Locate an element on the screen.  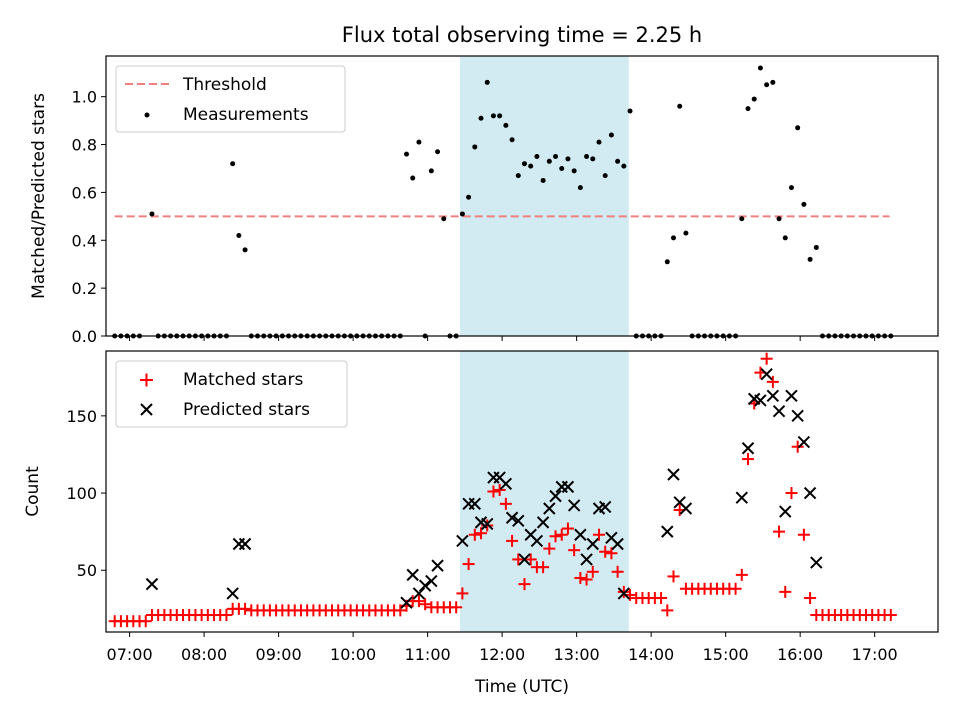
legend-measurements-swatch is located at coordinates (147, 115).